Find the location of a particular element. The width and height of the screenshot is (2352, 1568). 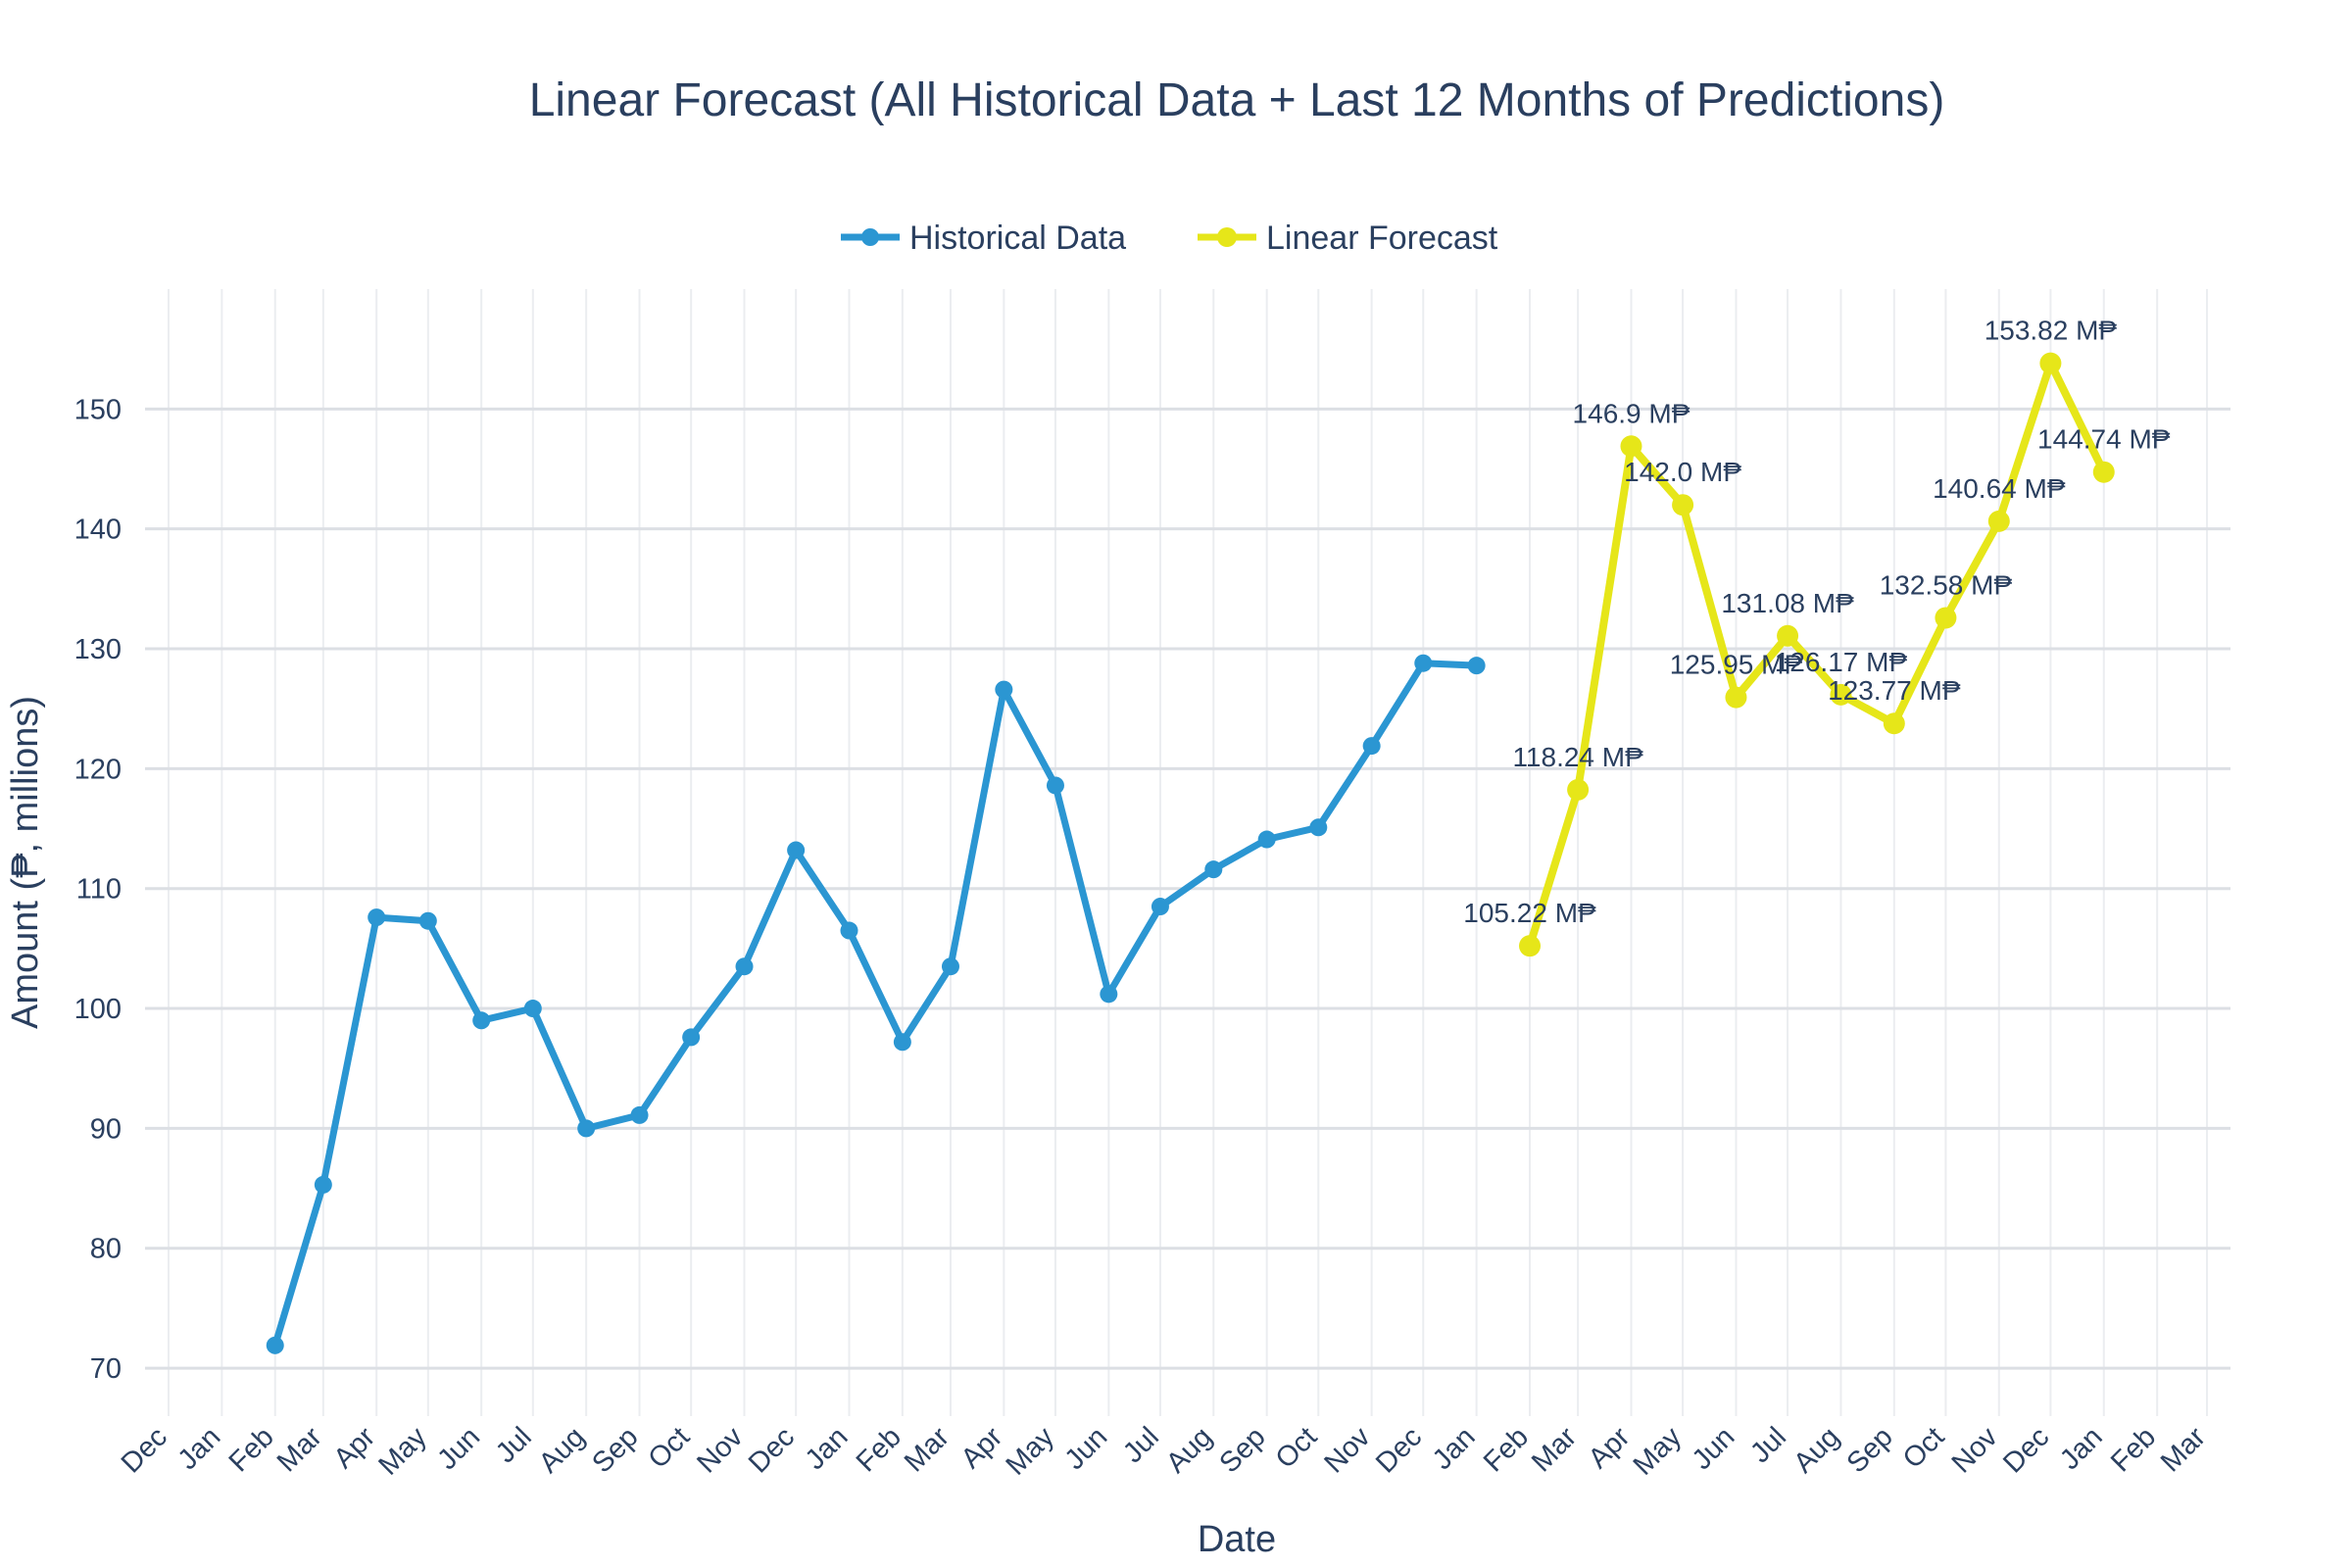

legend-item-forecast: Linear Forecast is located at coordinates (1348, 238).